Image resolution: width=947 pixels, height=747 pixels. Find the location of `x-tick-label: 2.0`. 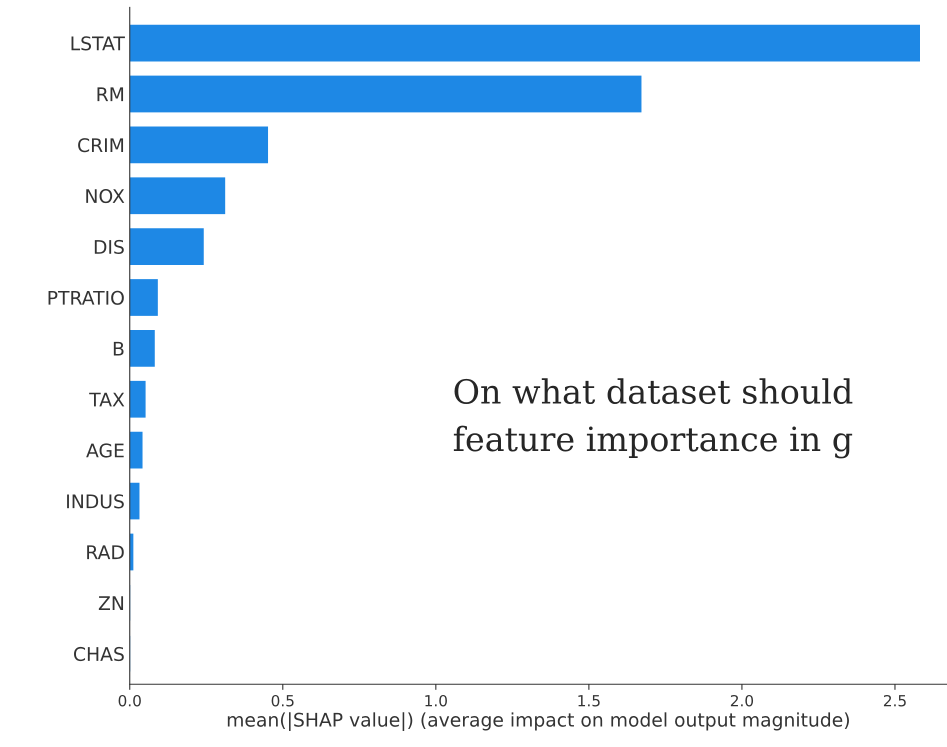

x-tick-label: 2.0 is located at coordinates (742, 700).